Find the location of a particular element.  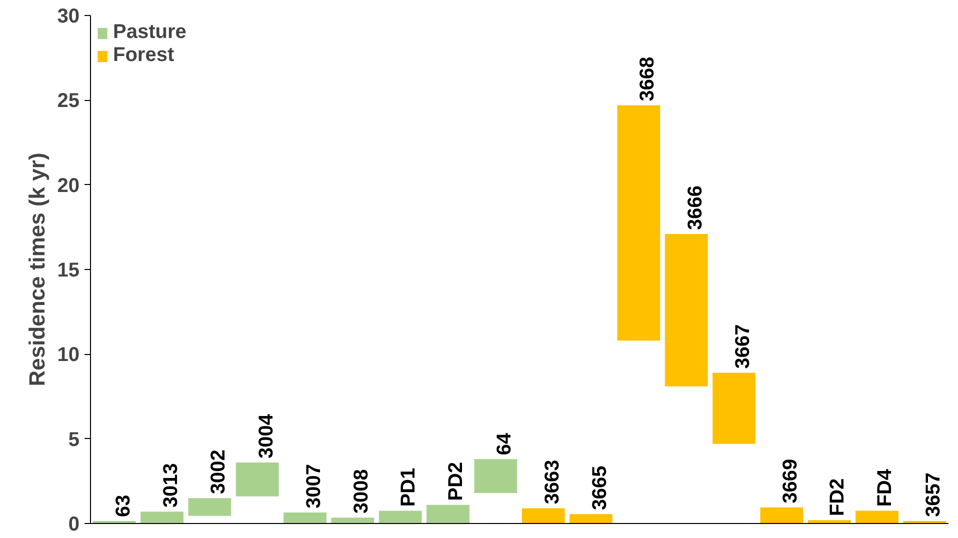

y-tick-label: 10 is located at coordinates (68, 355).